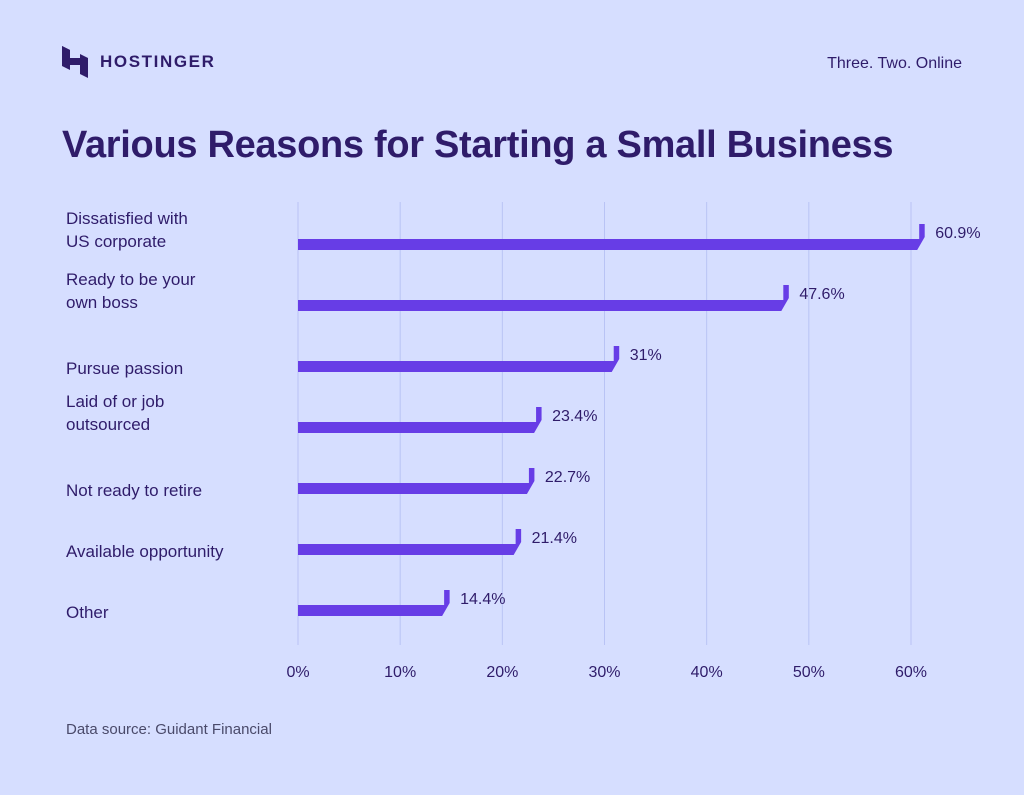 The height and width of the screenshot is (795, 1024). Describe the element at coordinates (957, 233) in the screenshot. I see `data-label: 60.9%` at that location.